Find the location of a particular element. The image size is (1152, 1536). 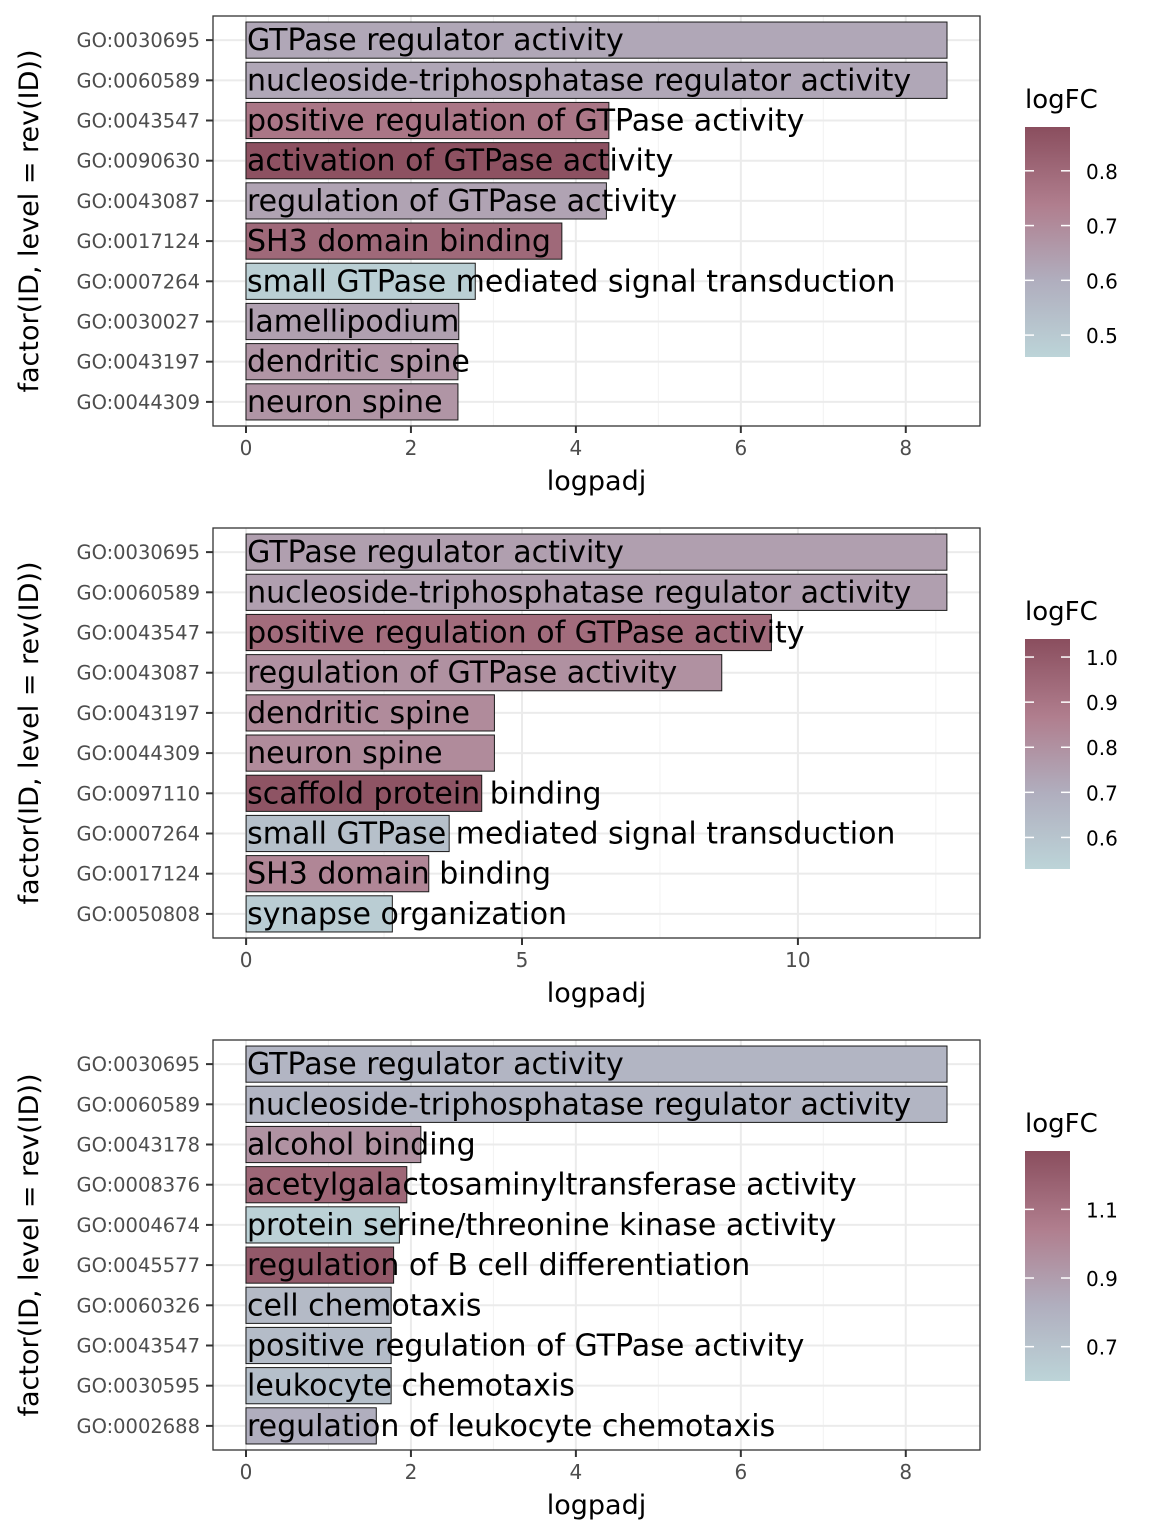

legend-tick-label: 1.1 is located at coordinates (1102, 1210).